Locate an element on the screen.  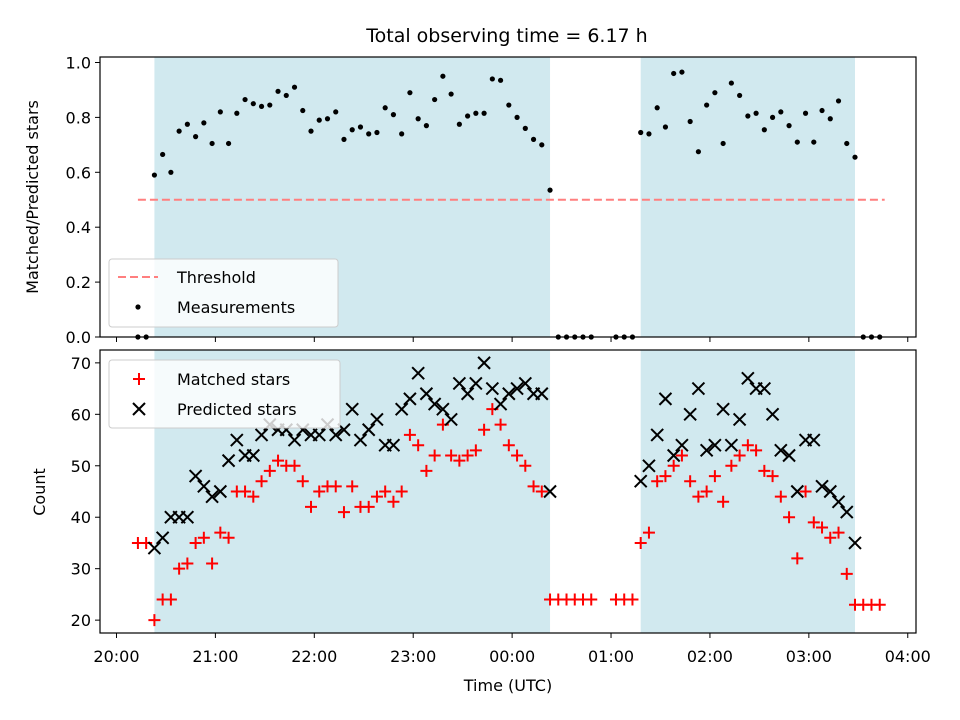
matched-legend-label: Matched stars is located at coordinates (233, 379).